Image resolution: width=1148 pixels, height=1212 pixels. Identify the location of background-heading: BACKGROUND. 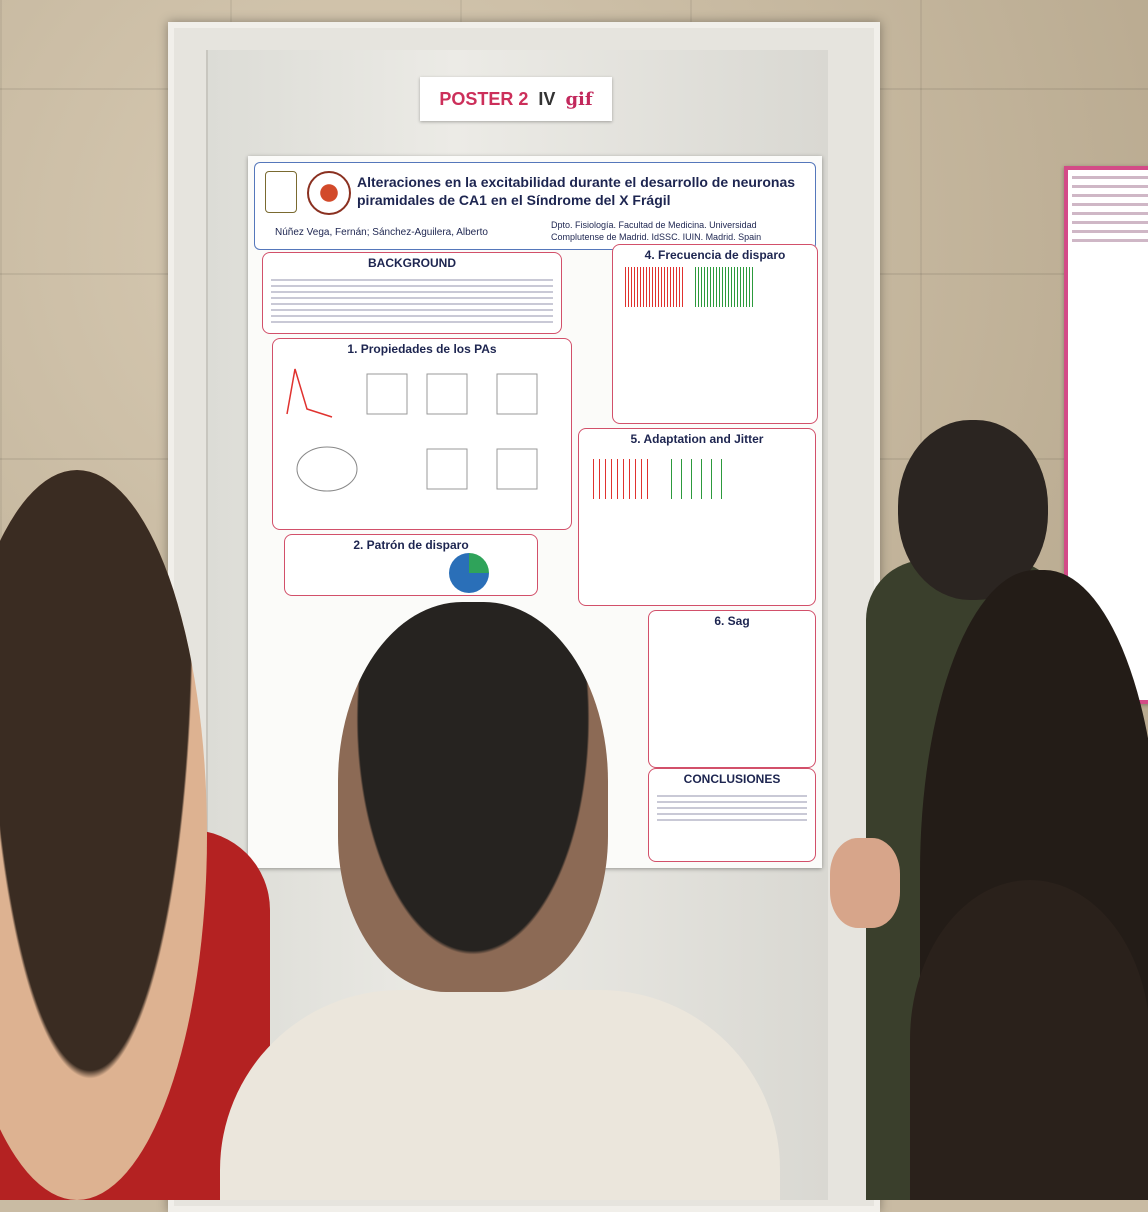
(412, 263).